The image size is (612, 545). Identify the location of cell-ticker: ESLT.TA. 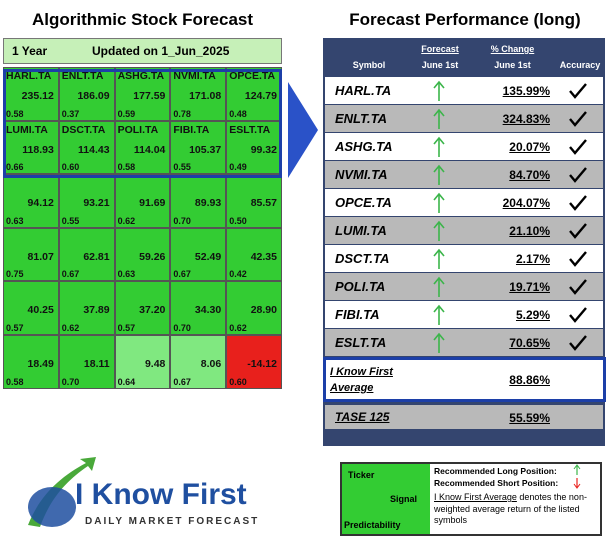
(250, 129).